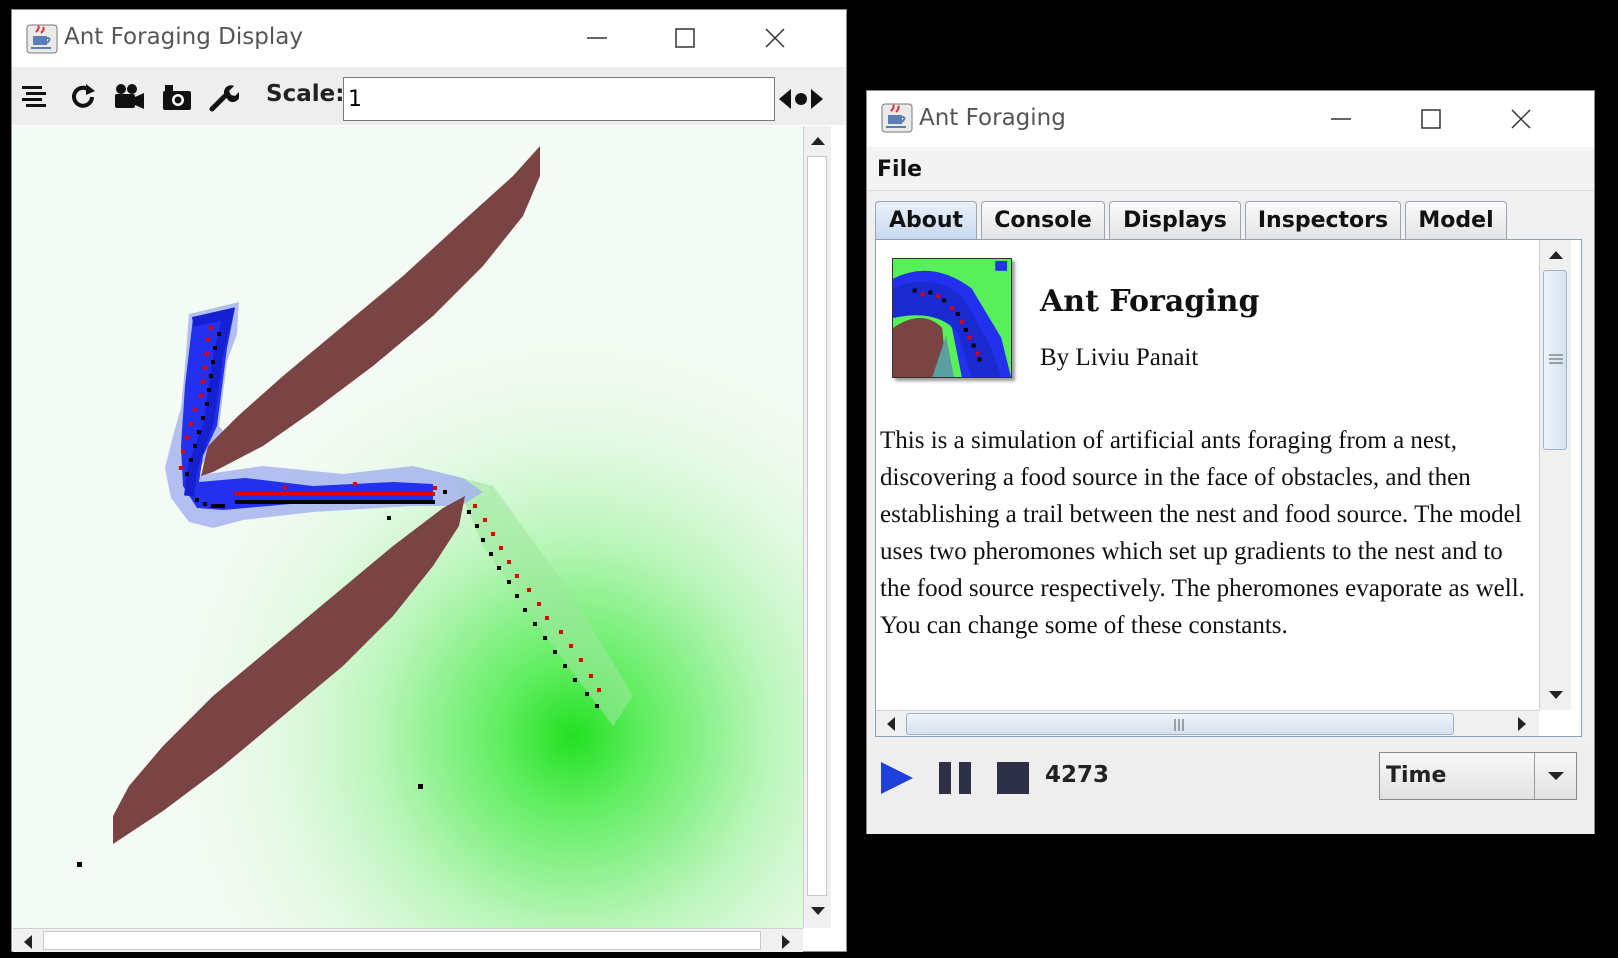  Describe the element at coordinates (429, 38) in the screenshot. I see `display-titlebar: Ant Foraging Display` at that location.